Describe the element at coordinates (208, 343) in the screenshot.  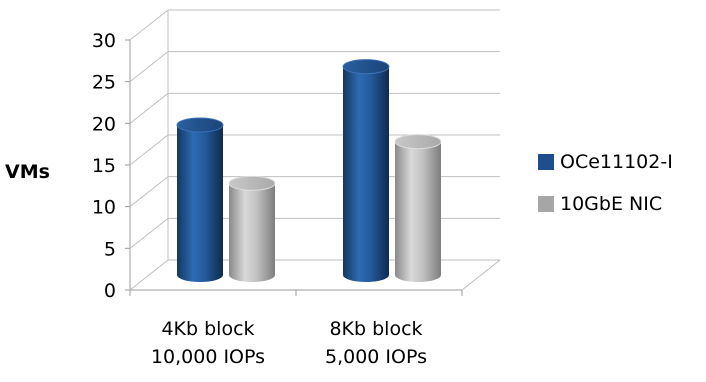
I see `x-tick-label: 4Kb block 10,000 IOPs` at that location.